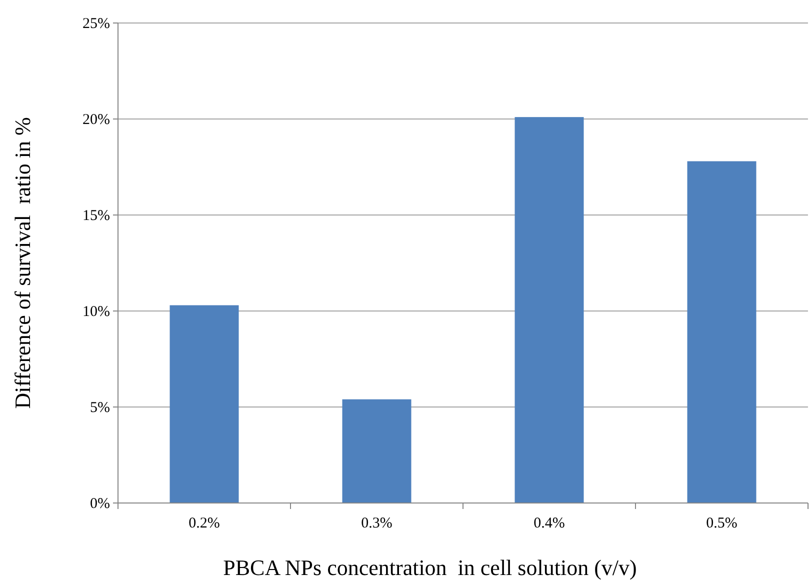  Describe the element at coordinates (376, 524) in the screenshot. I see `x-tick-label: 0.3%` at that location.